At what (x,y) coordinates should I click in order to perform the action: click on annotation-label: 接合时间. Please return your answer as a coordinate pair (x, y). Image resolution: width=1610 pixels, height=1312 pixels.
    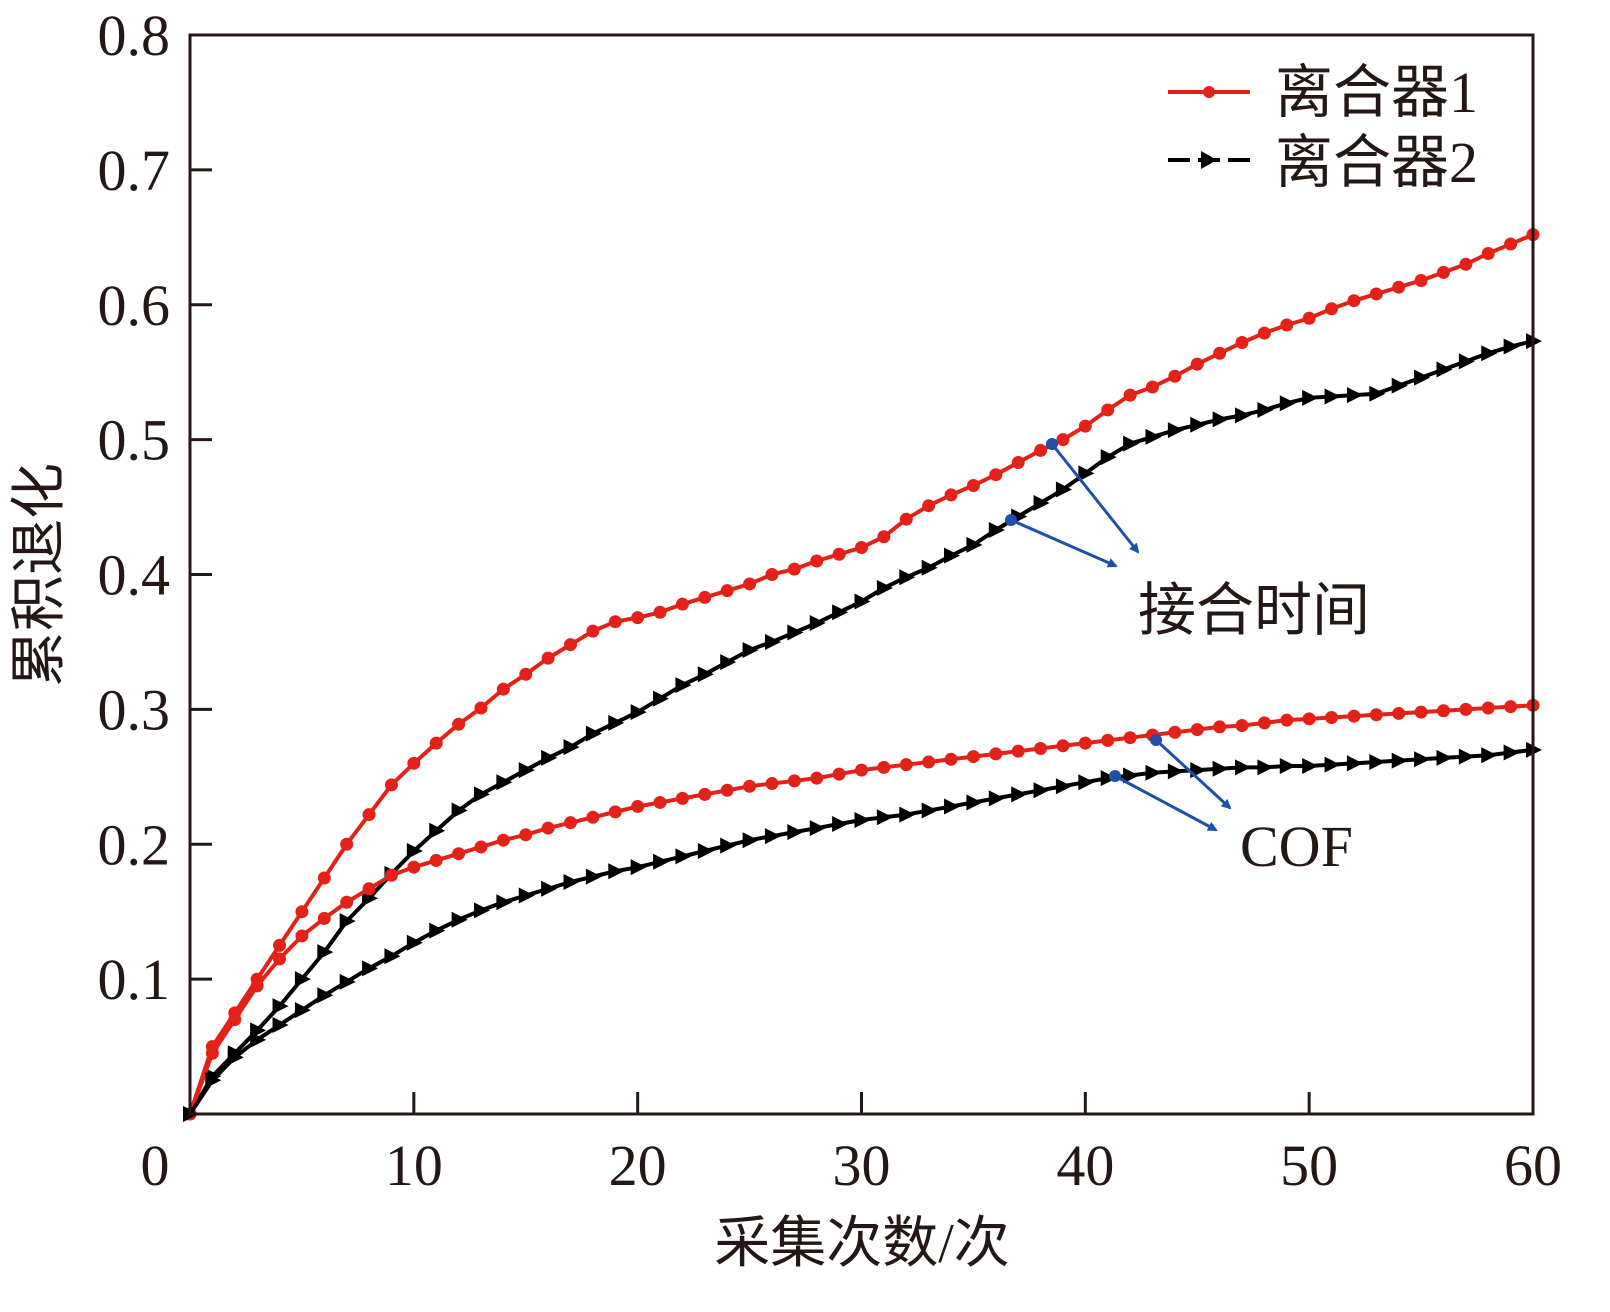
    Looking at the image, I should click on (1254, 610).